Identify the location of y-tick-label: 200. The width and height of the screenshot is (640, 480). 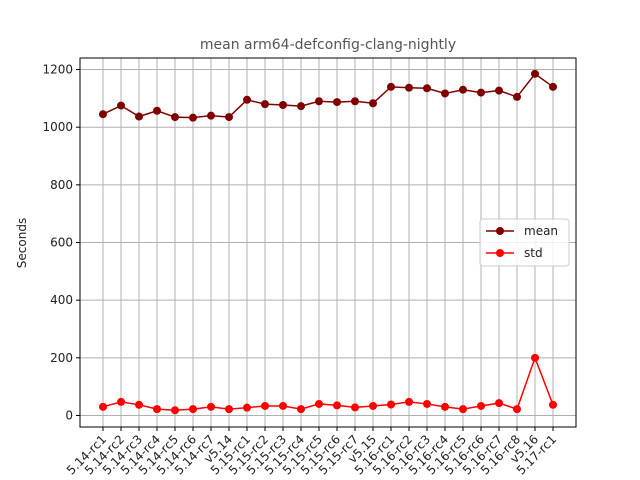
(61, 358).